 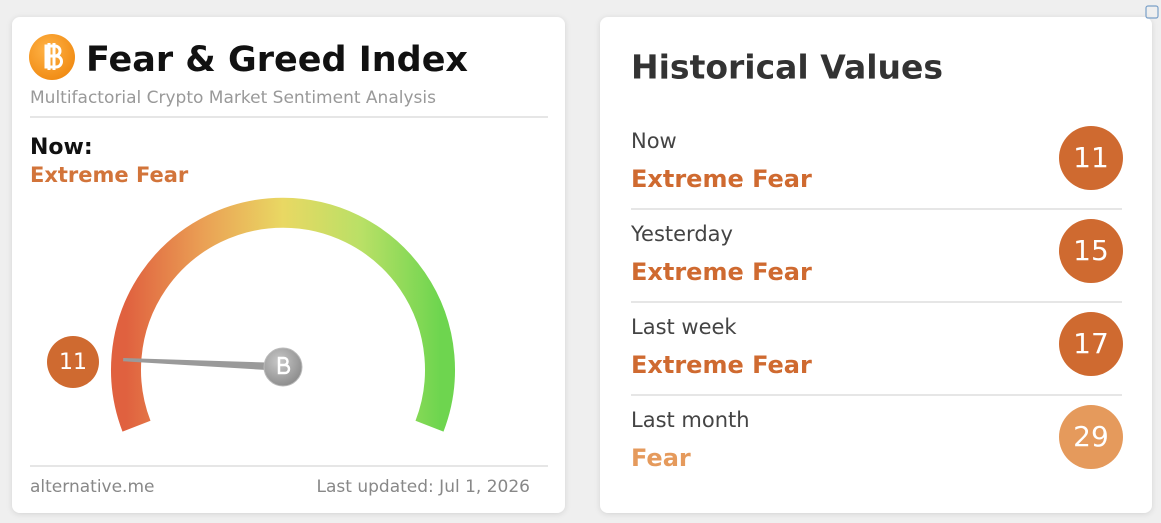 What do you see at coordinates (423, 487) in the screenshot?
I see `last-updated: Last updated: Jul 1, 2026` at bounding box center [423, 487].